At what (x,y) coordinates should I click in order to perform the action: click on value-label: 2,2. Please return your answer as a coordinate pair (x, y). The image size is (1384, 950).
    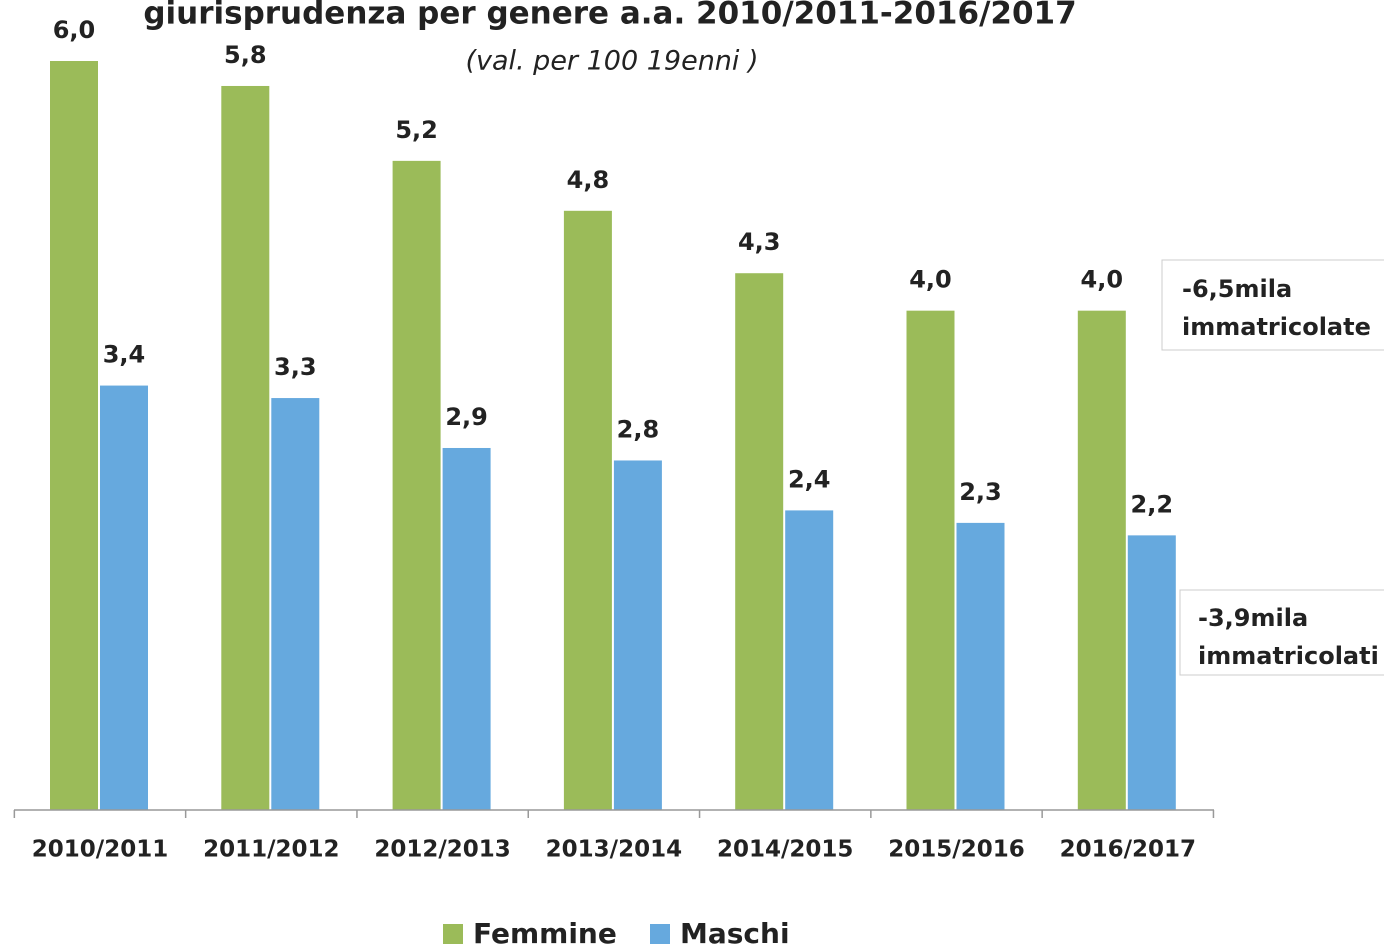
    Looking at the image, I should click on (1152, 504).